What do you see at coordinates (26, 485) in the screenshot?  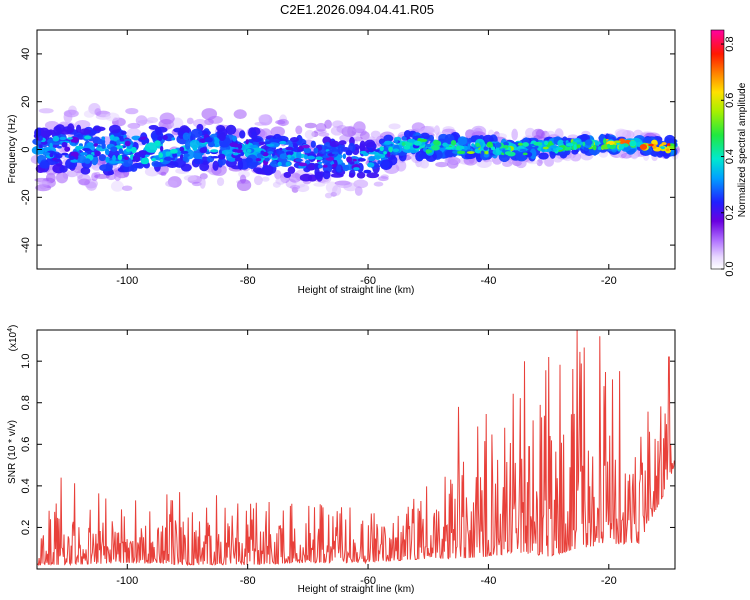 I see `snr-y-tick-label: 0.4` at bounding box center [26, 485].